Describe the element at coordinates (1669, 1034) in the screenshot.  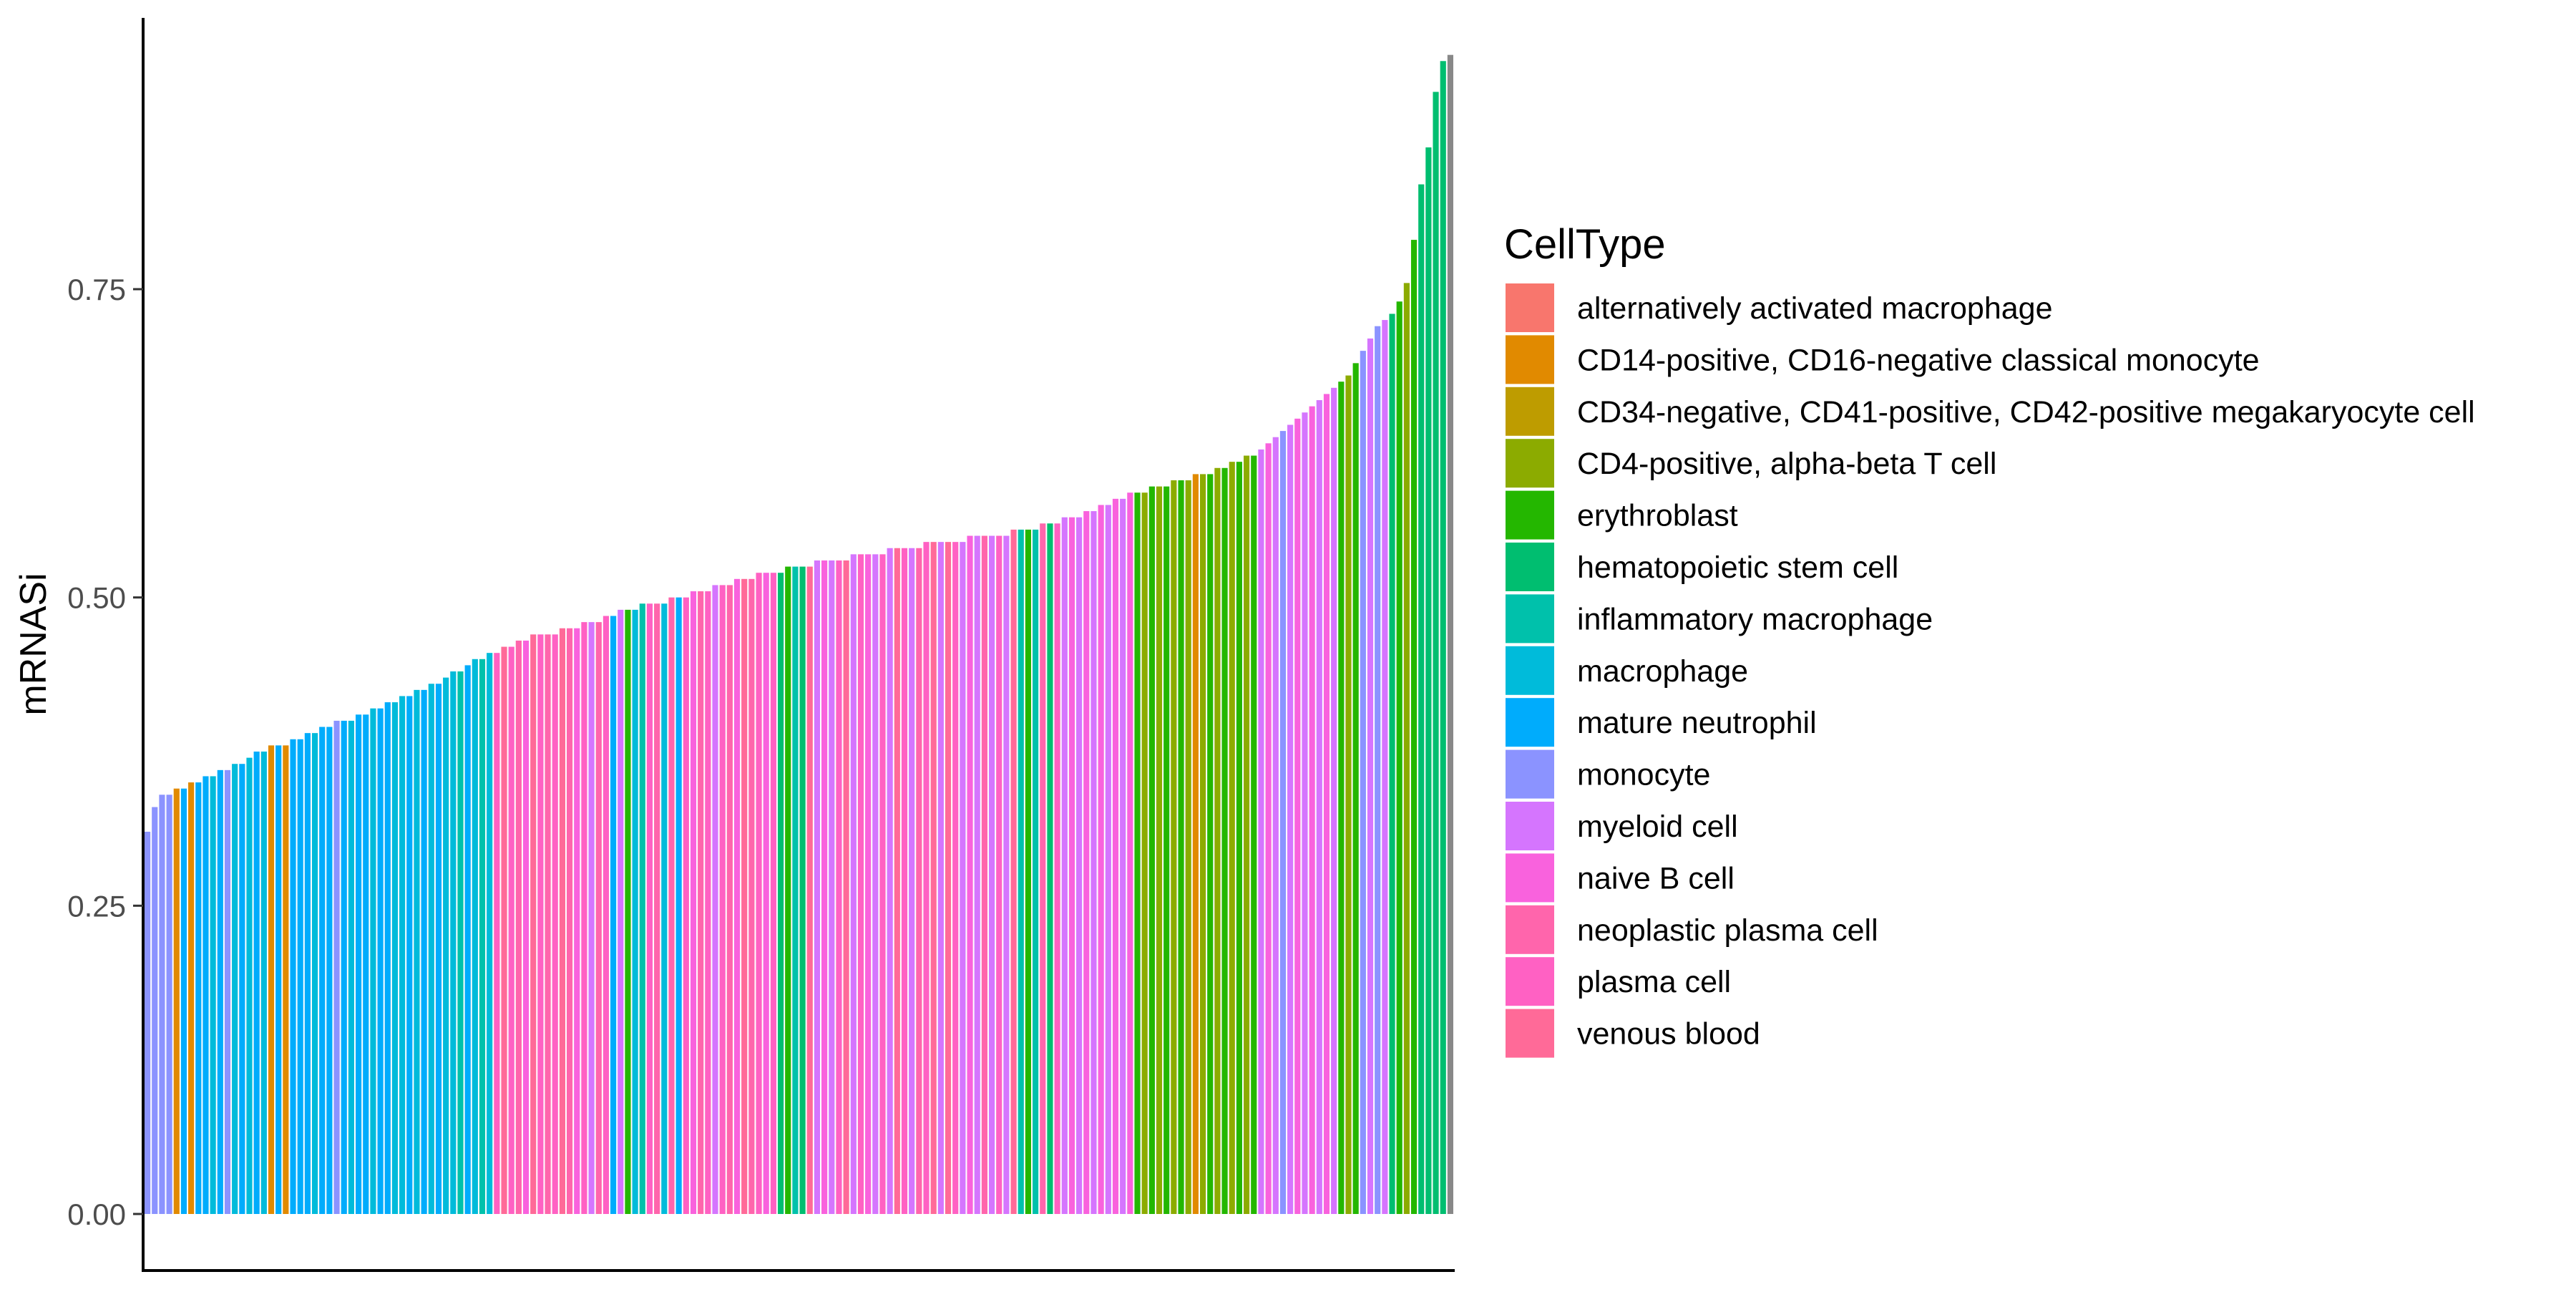
I see `legend-label: venous blood` at that location.